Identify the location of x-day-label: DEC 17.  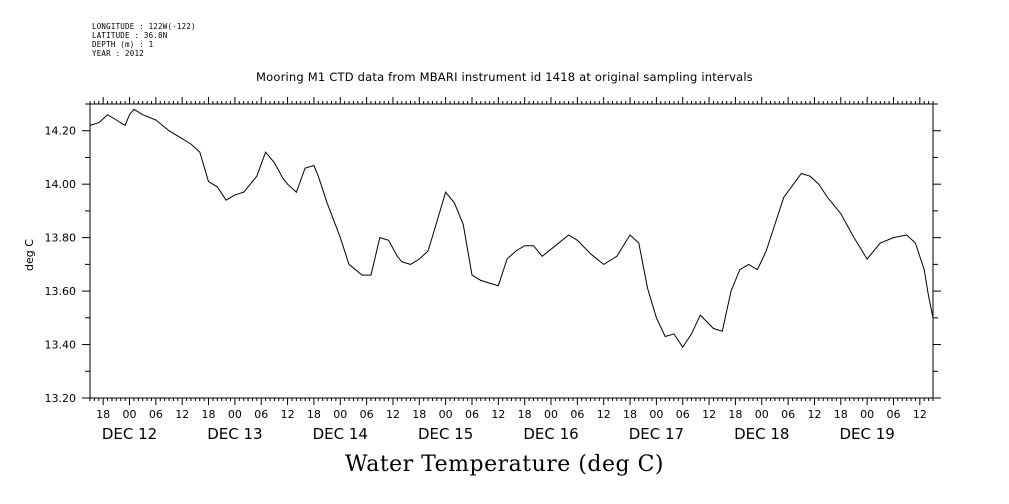
(656, 434).